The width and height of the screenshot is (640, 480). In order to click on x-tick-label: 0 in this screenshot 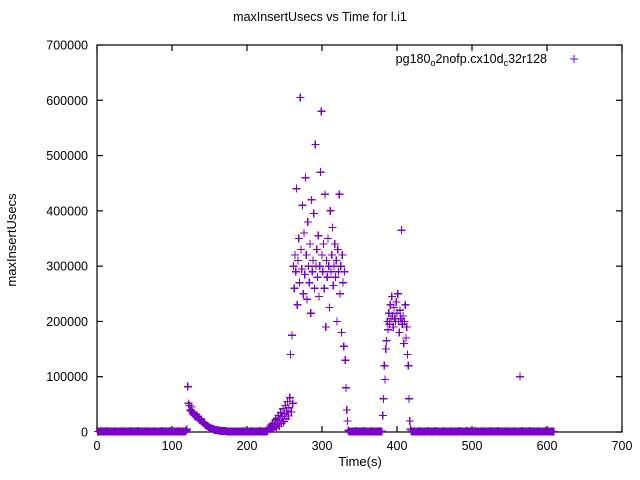, I will do `click(97, 446)`.